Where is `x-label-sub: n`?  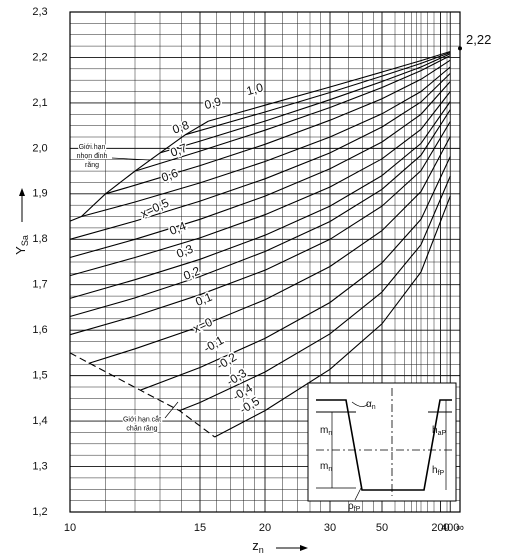
x-label-sub: n is located at coordinates (261, 550).